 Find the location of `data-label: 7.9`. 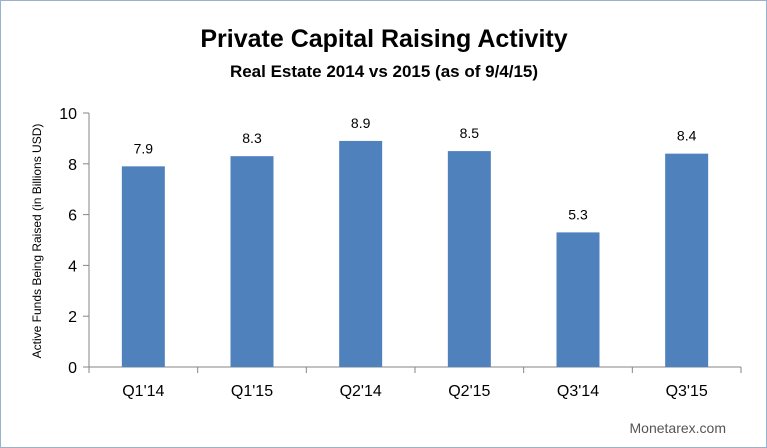

data-label: 7.9 is located at coordinates (144, 148).